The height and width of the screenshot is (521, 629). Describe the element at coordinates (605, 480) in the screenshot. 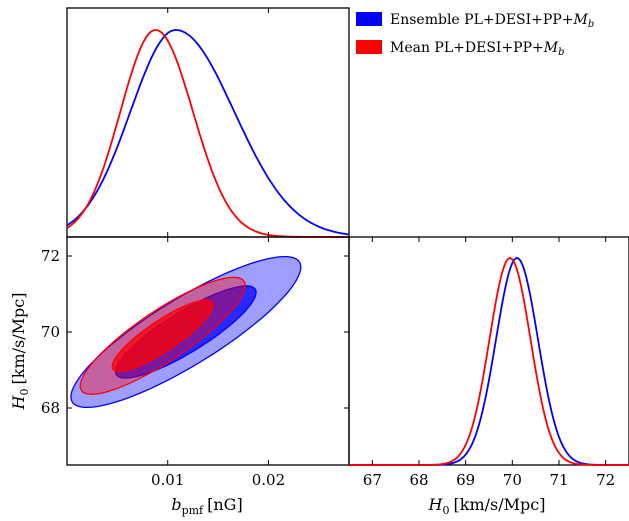

I see `x-tick-label: 72` at that location.